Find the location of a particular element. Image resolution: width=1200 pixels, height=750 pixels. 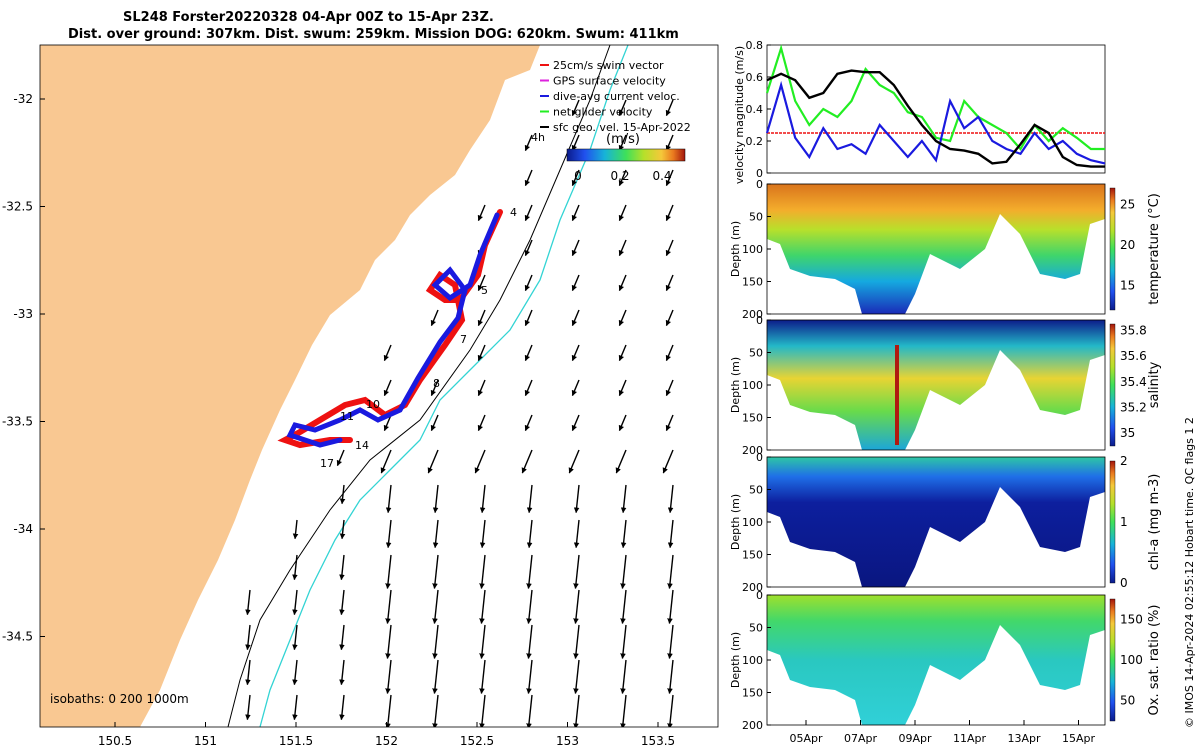

map-y-tick-label: -33.5 is located at coordinates (17, 422).